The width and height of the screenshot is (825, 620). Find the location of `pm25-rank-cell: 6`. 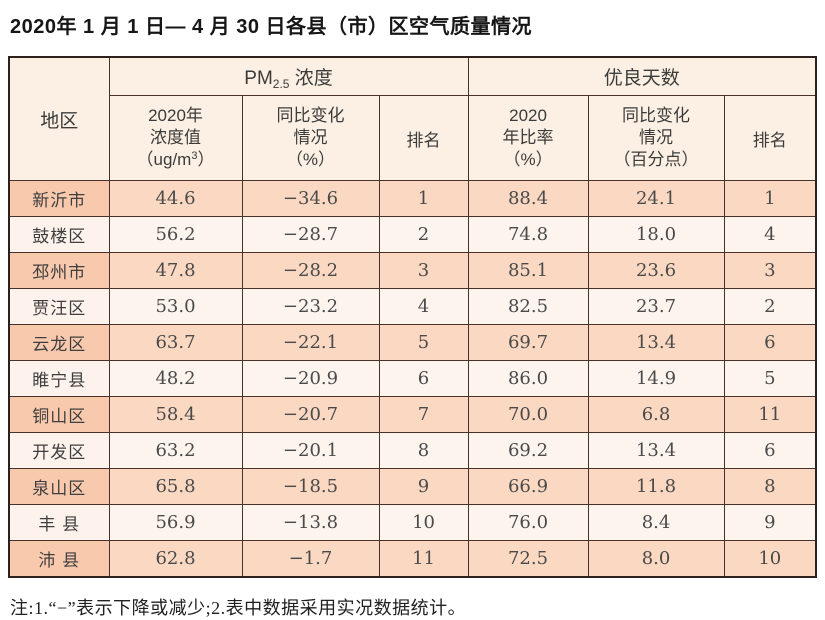

pm25-rank-cell: 6 is located at coordinates (423, 378).